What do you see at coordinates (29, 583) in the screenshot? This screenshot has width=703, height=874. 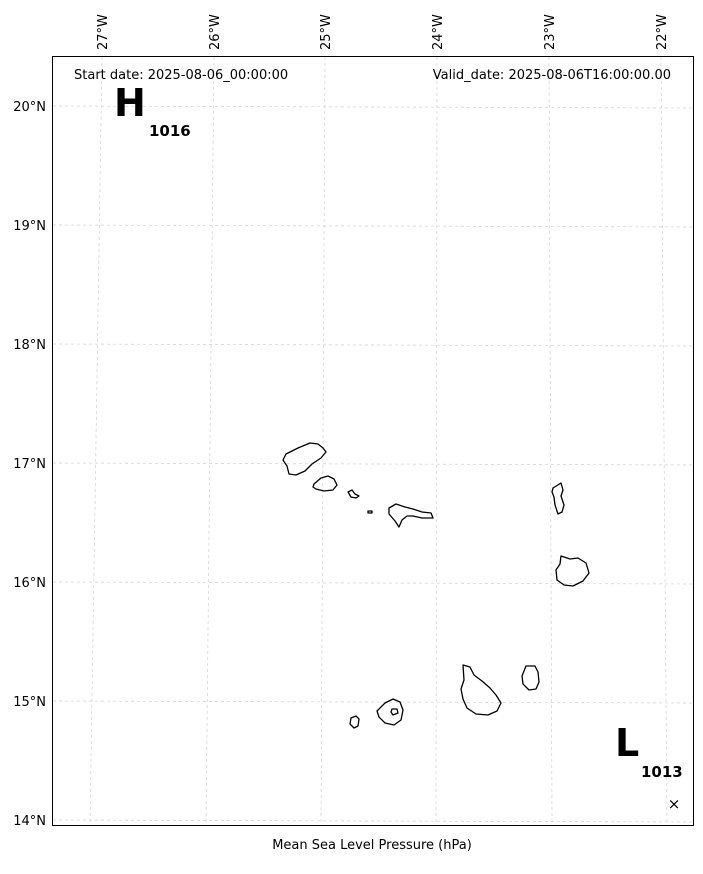 I see `lat-label-16n: 16°N` at bounding box center [29, 583].